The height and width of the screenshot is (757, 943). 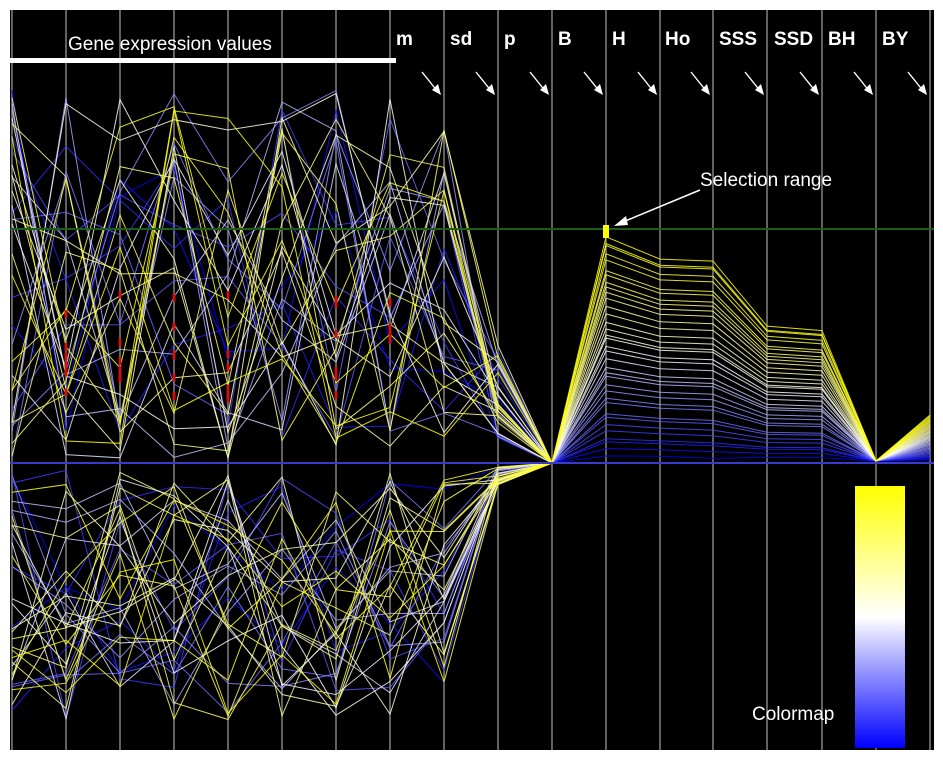 What do you see at coordinates (766, 180) in the screenshot?
I see `selection-range-label: Selection range` at bounding box center [766, 180].